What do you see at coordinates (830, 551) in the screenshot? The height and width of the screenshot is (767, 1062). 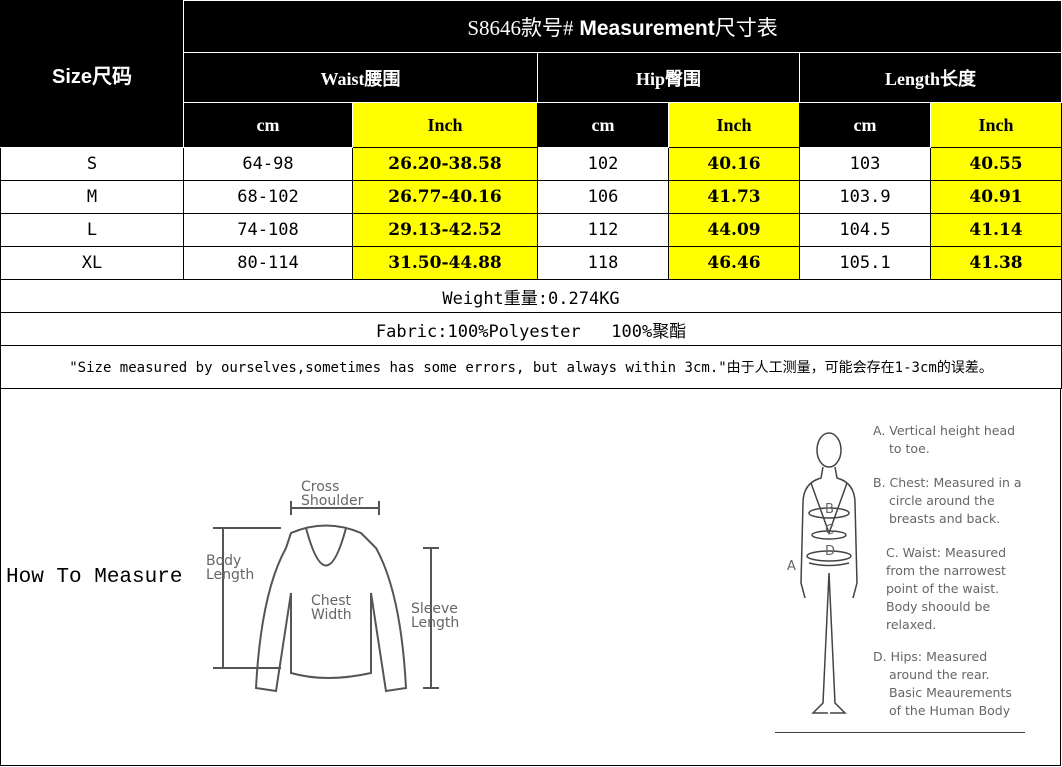 I see `marker-d: D` at bounding box center [830, 551].